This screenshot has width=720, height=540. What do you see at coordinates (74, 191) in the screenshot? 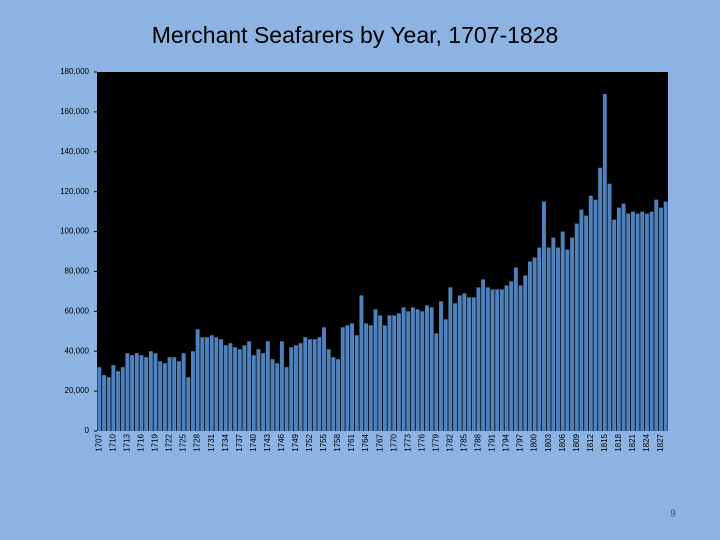
I see `y-tick-label: 120,000` at bounding box center [74, 191].